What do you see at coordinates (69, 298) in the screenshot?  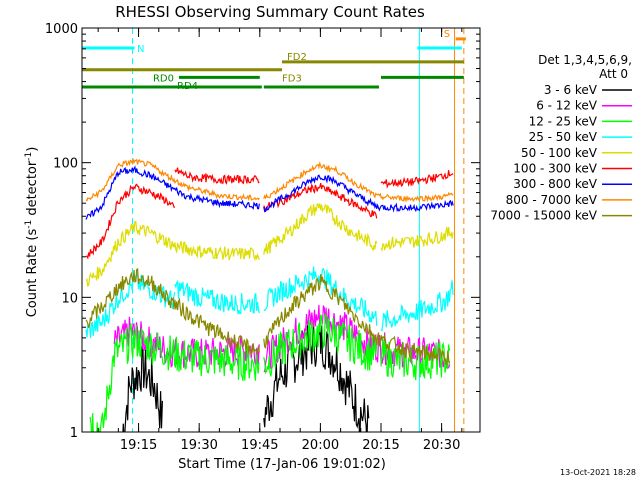 I see `y-tick-label: 10` at bounding box center [69, 298].